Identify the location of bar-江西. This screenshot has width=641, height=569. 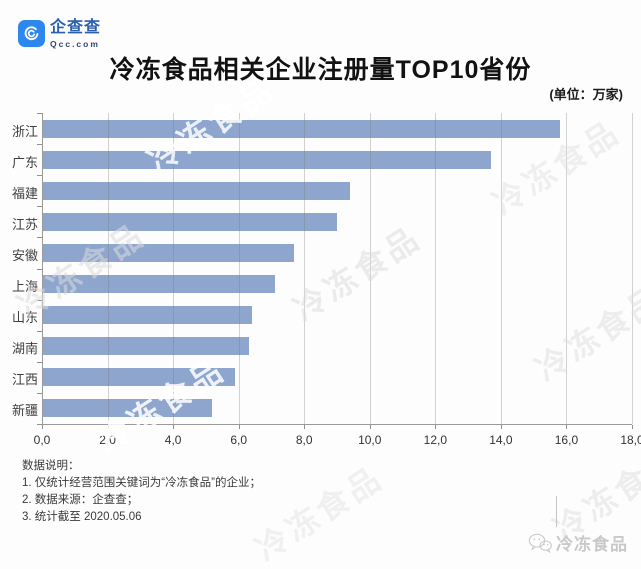
(139, 377).